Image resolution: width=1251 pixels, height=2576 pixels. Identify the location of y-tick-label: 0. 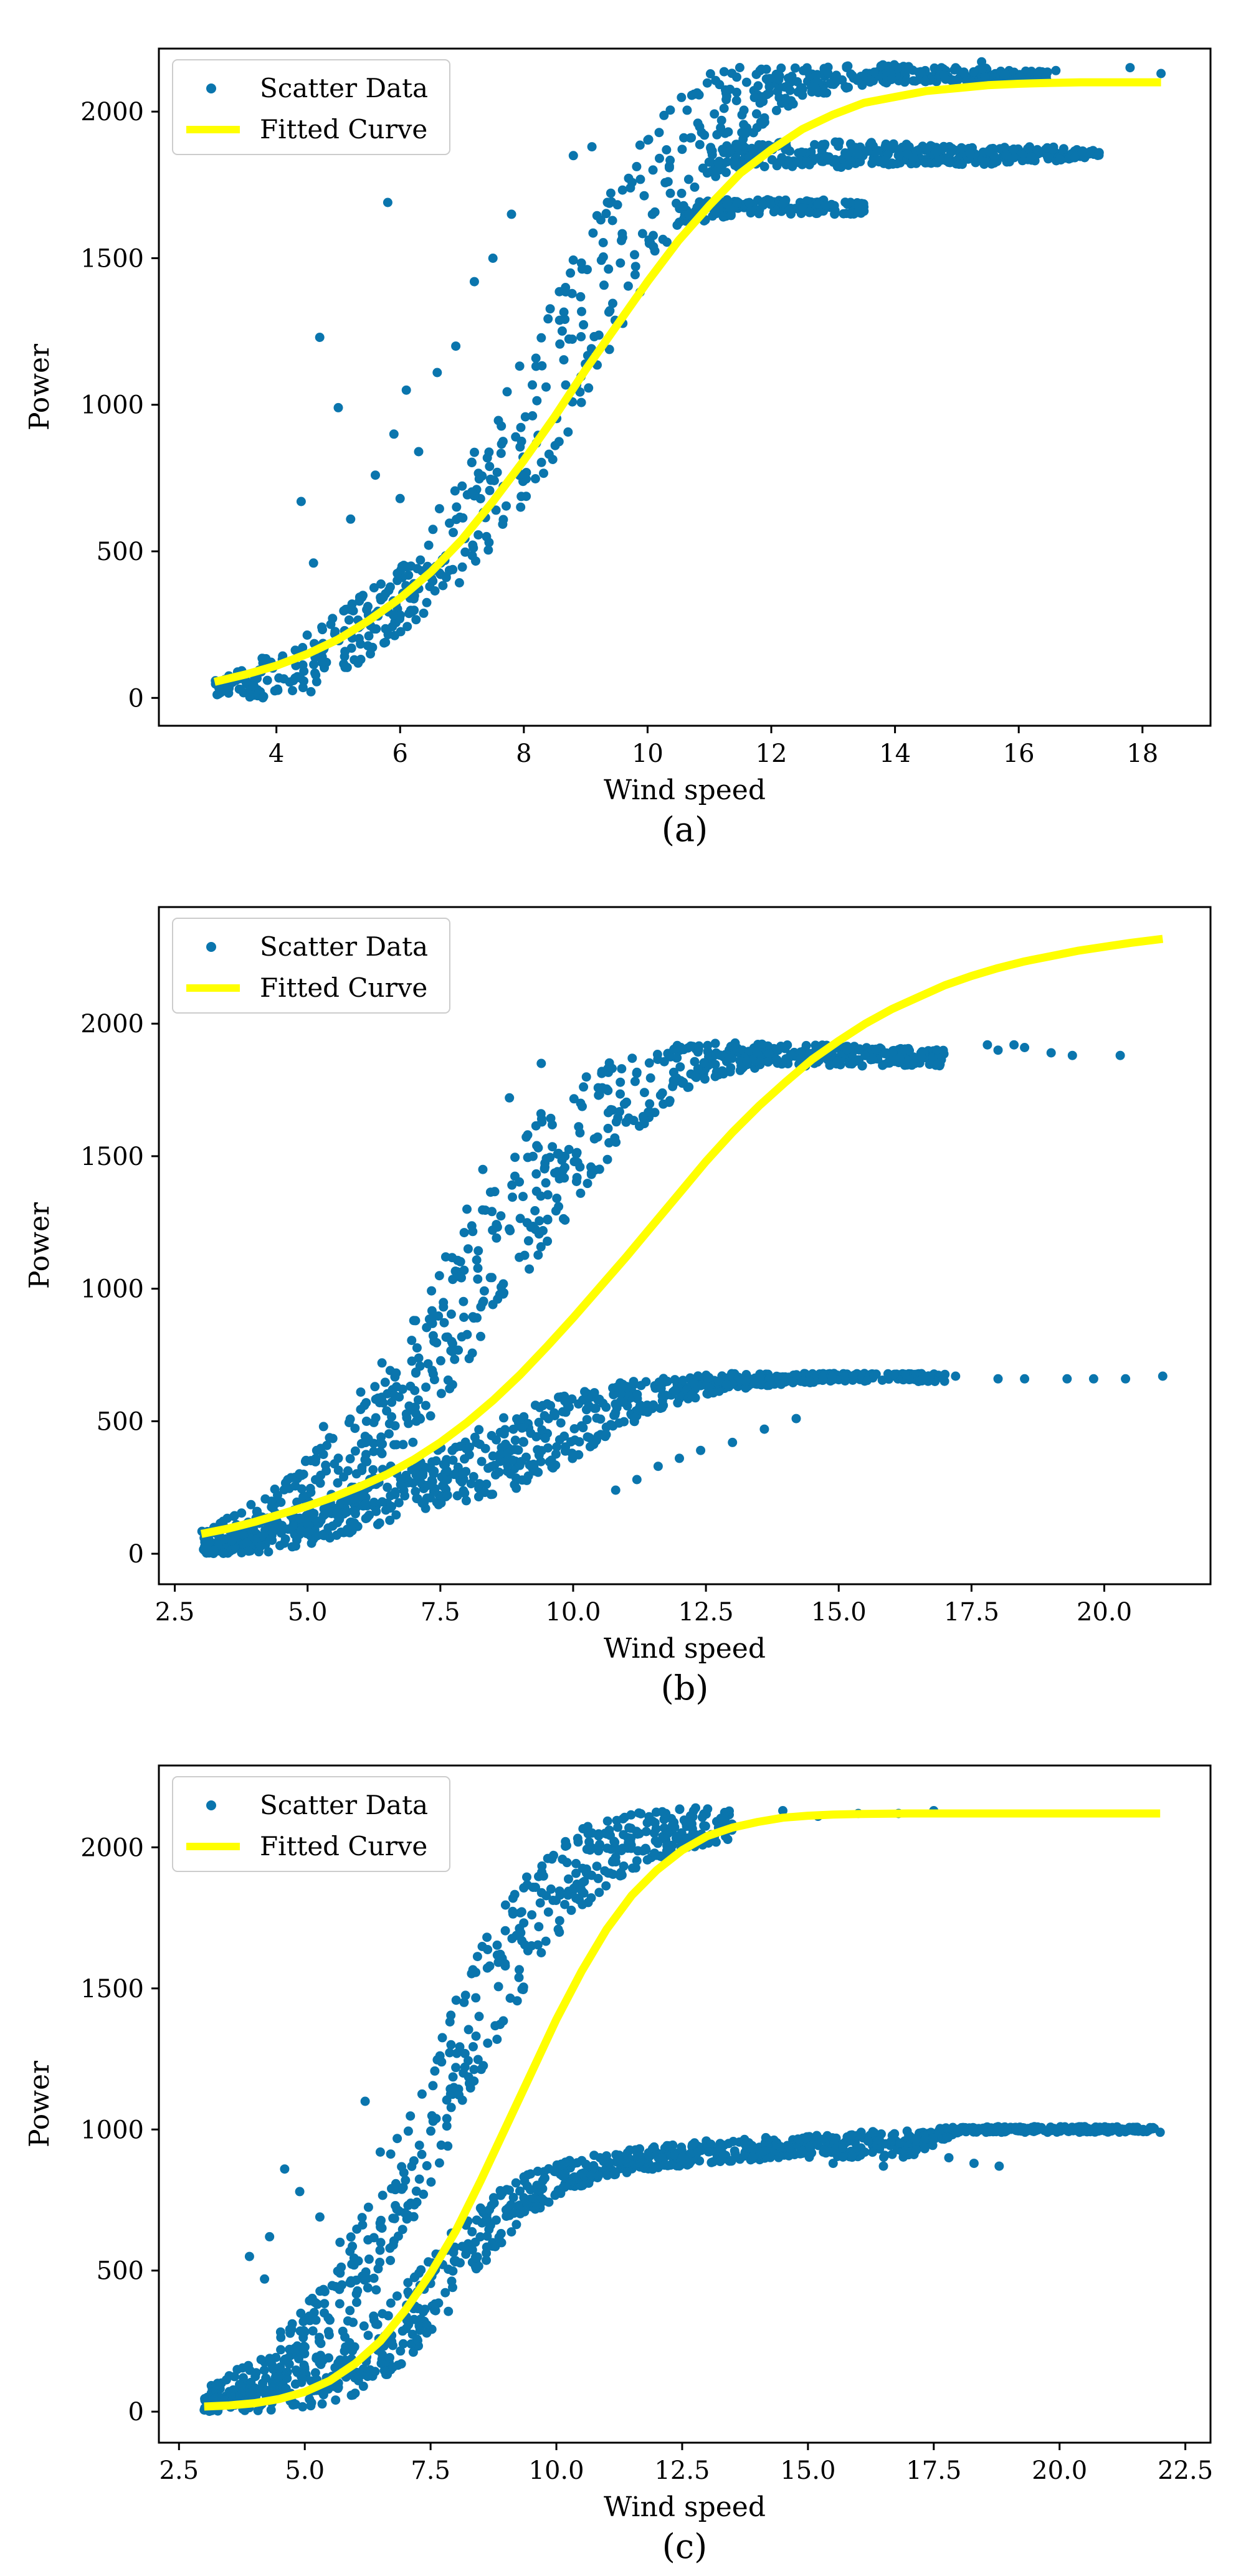
(136, 1554).